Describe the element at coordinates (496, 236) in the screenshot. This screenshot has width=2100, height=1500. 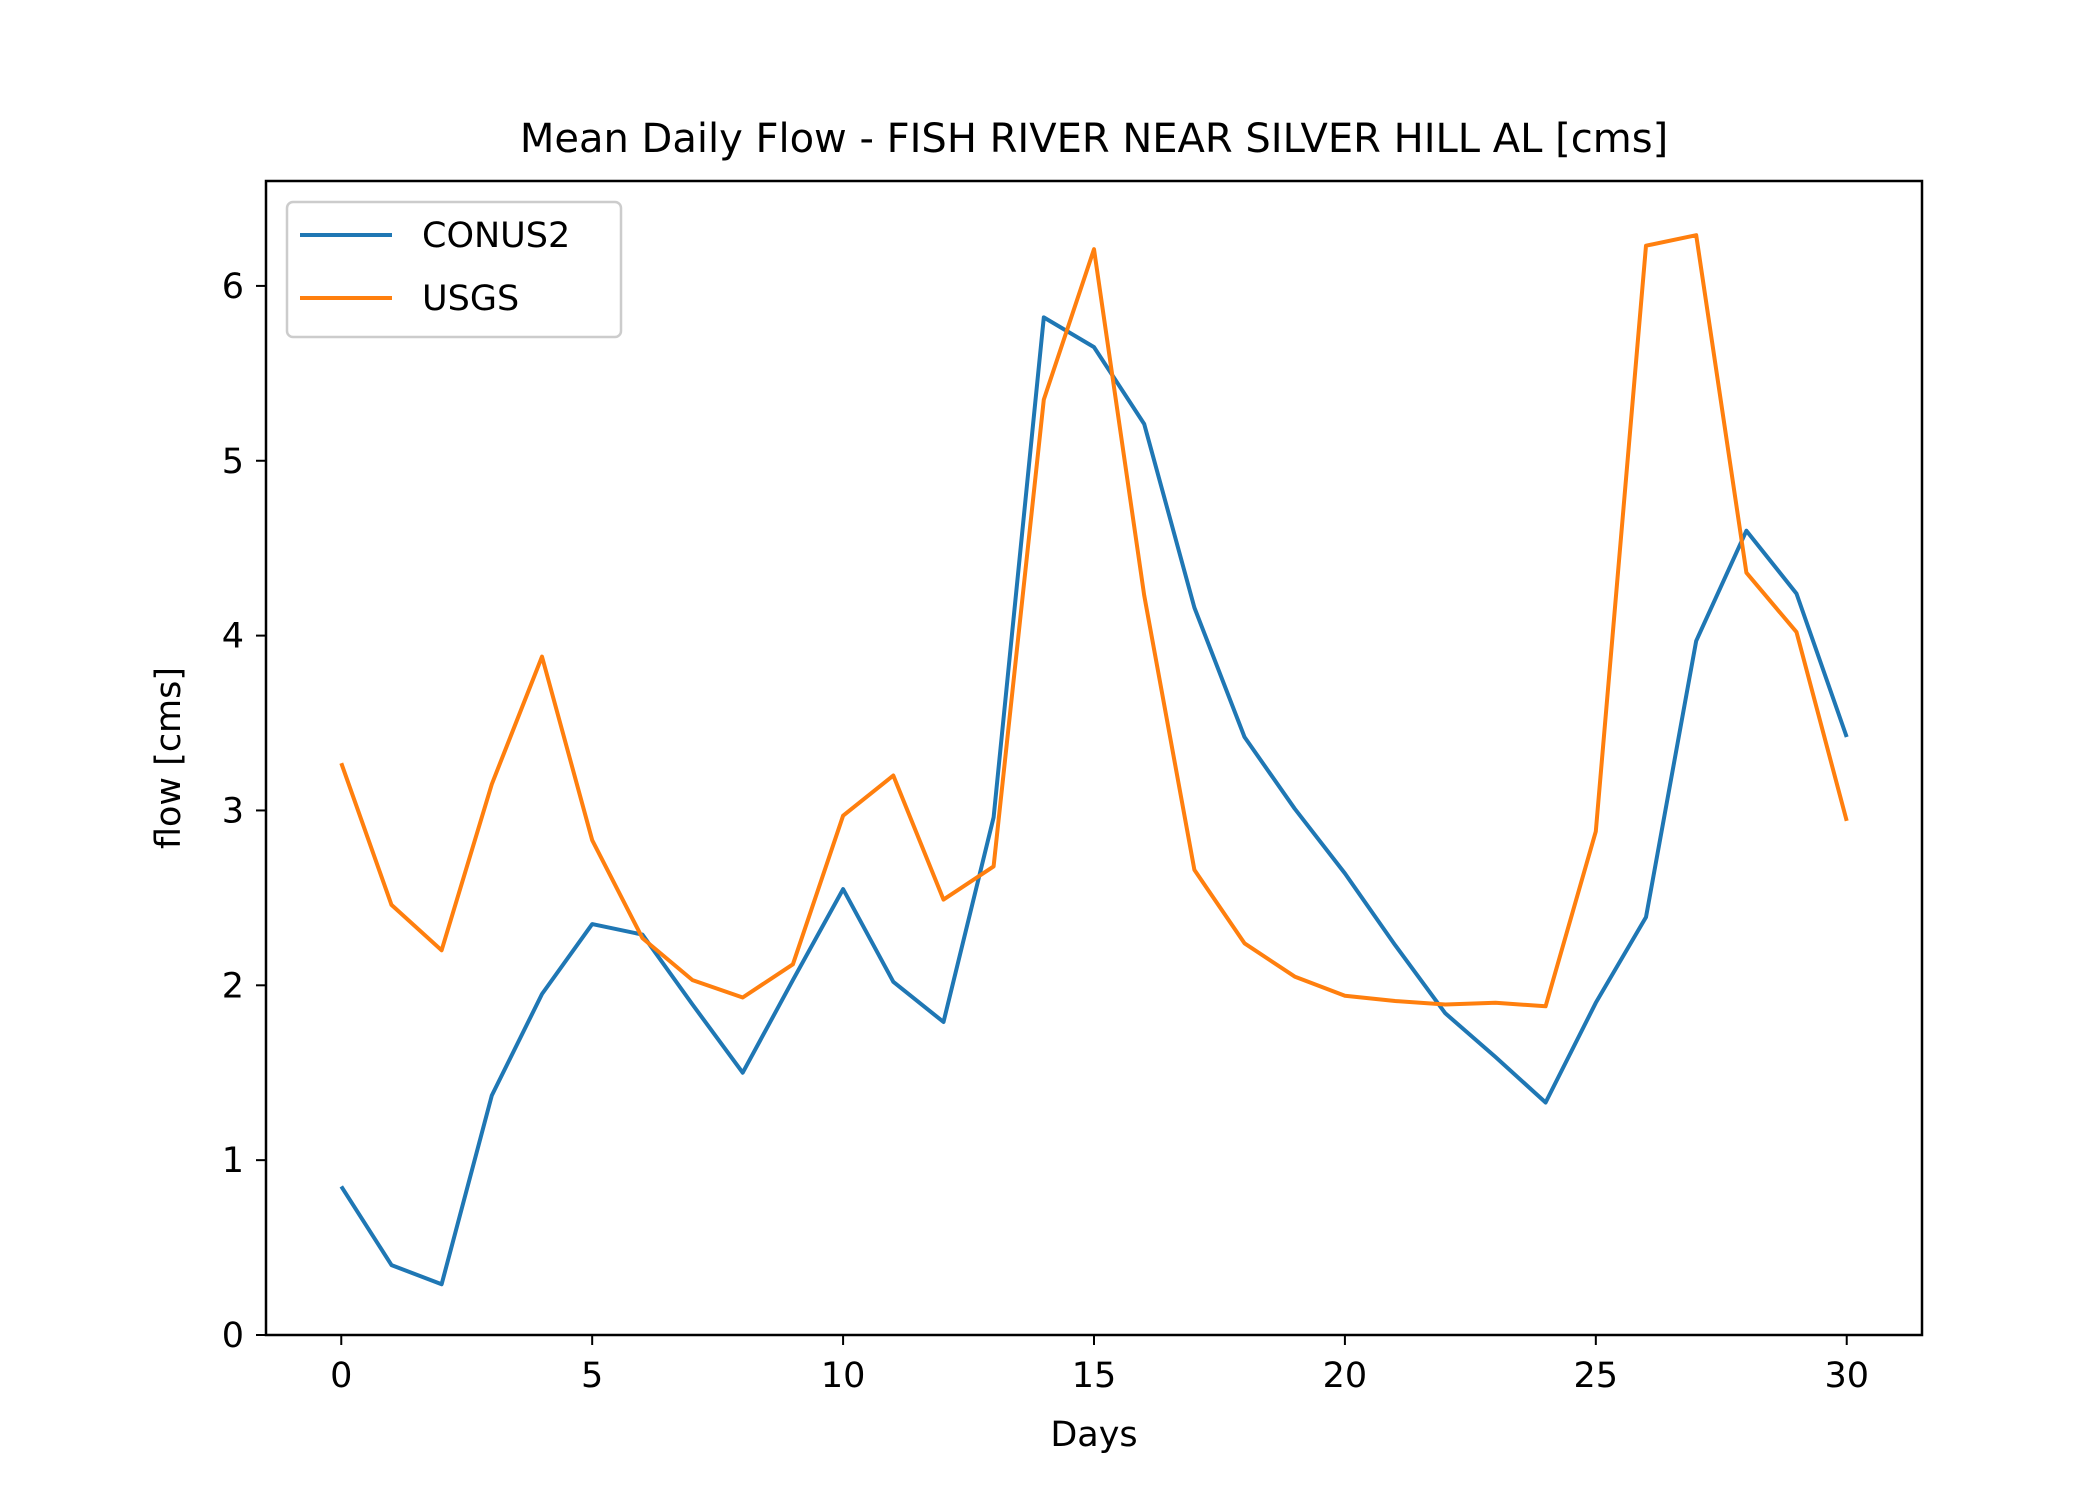
I see `legend-label: CONUS2` at that location.